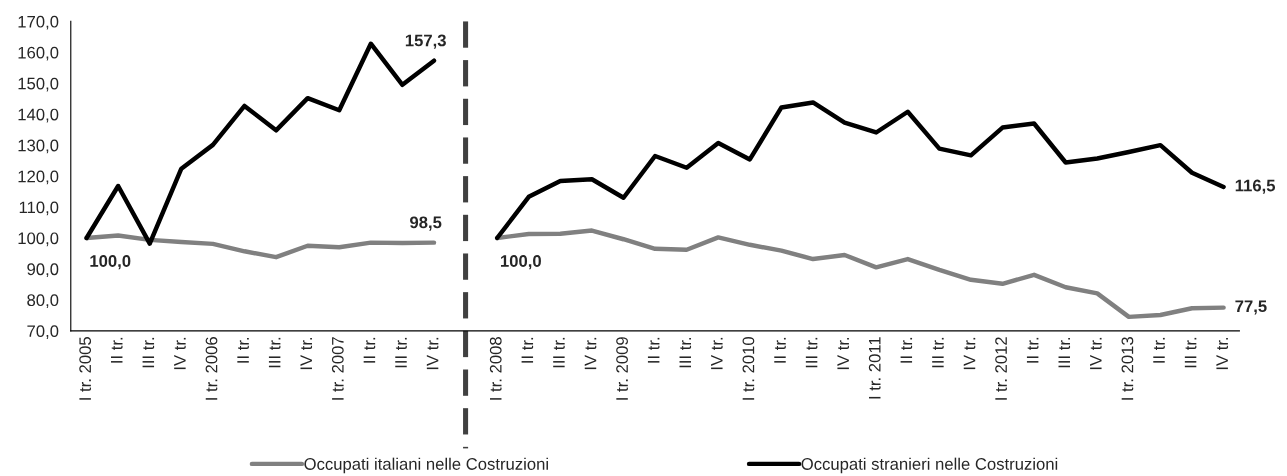  Describe the element at coordinates (622, 368) in the screenshot. I see `x-tick-label: I tr. 2009` at that location.